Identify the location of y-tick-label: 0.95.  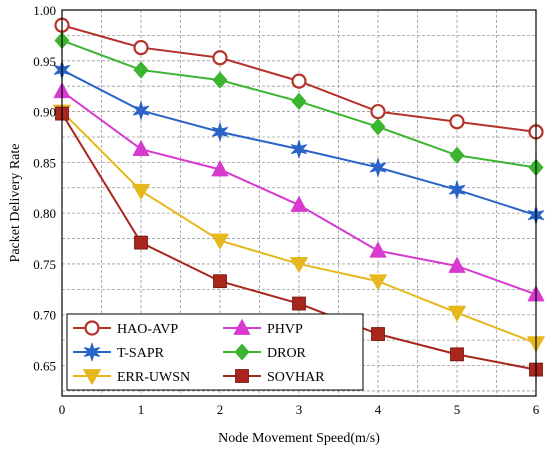
(44, 61).